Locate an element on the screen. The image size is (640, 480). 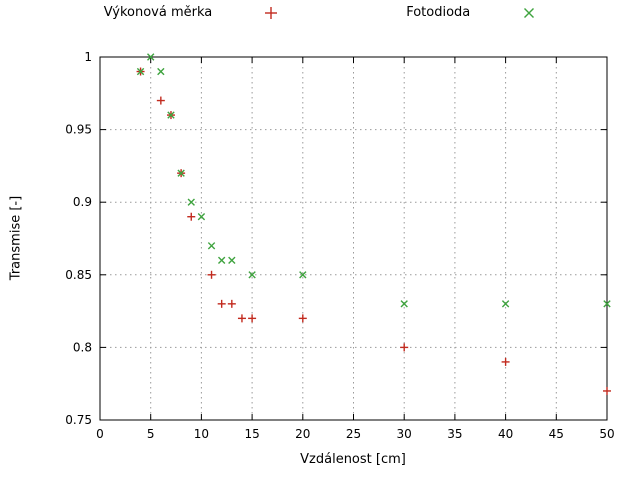
legend-label-photodiode: Fotodioda is located at coordinates (438, 12).